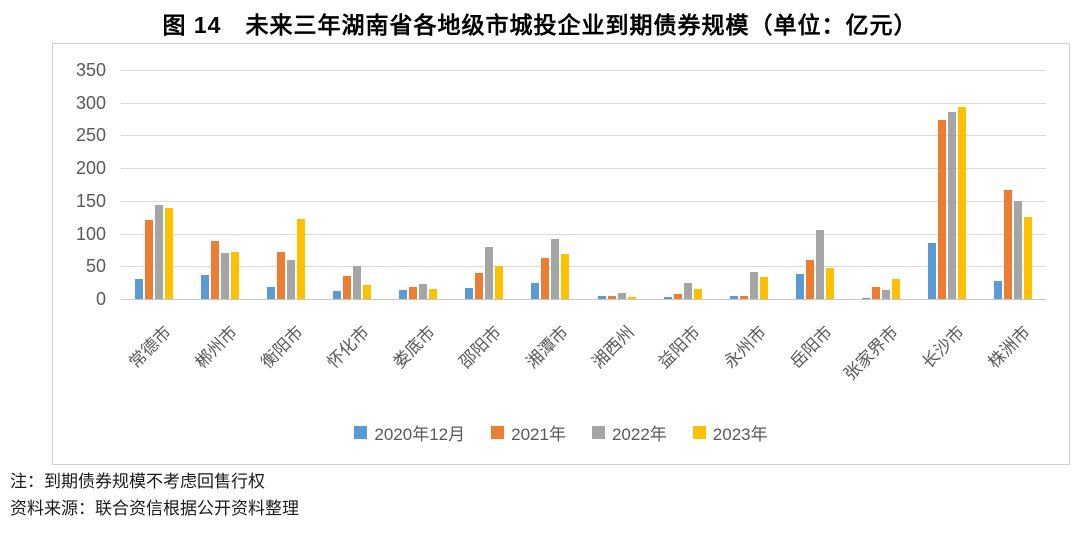  I want to click on figure-title: 图 14 未来三年湖南省各地级市城投企业到期债券规模（单位：亿元）, so click(540, 25).